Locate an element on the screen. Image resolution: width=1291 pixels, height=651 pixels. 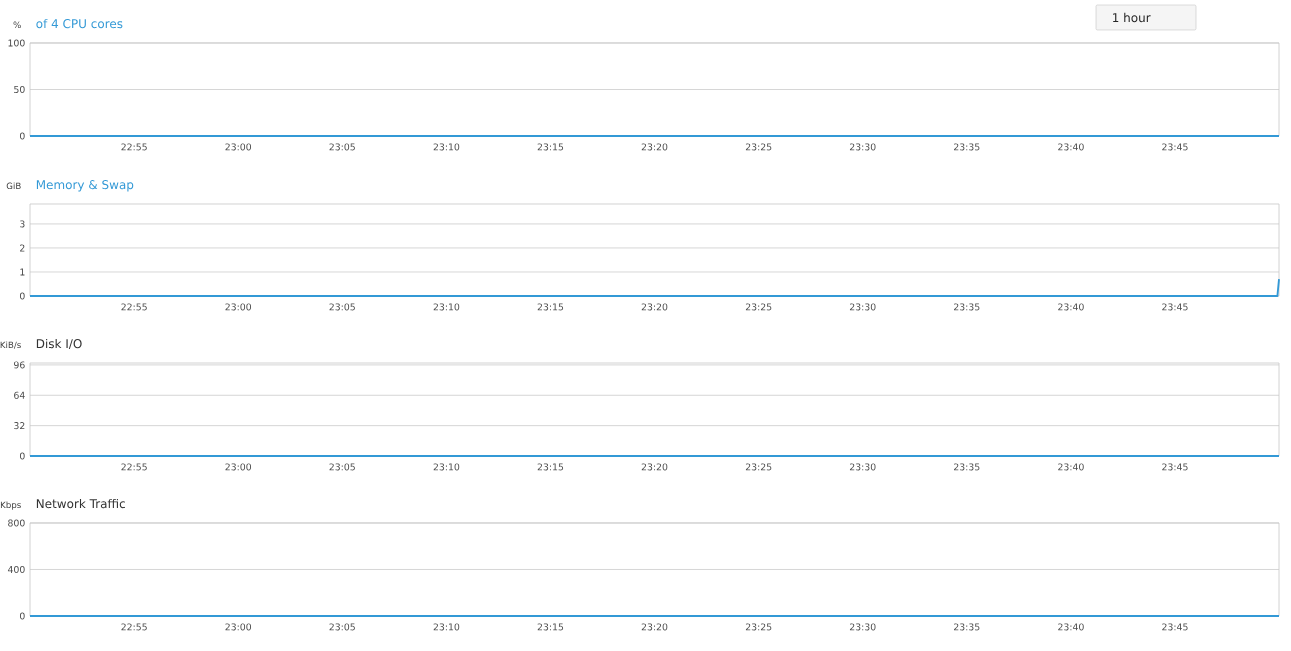
y-axis-title: Kbps is located at coordinates (10, 505).